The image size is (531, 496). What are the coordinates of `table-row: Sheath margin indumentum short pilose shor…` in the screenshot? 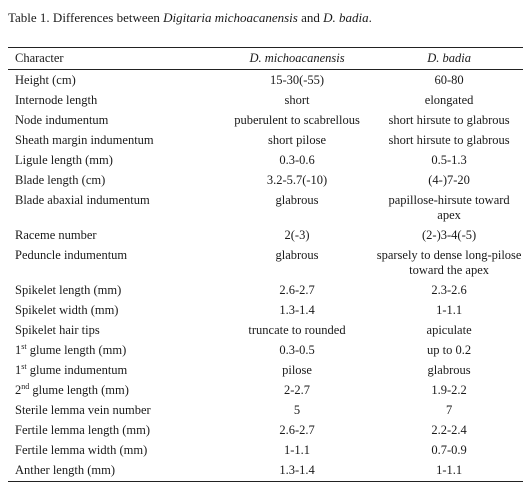 It's located at (265, 141).